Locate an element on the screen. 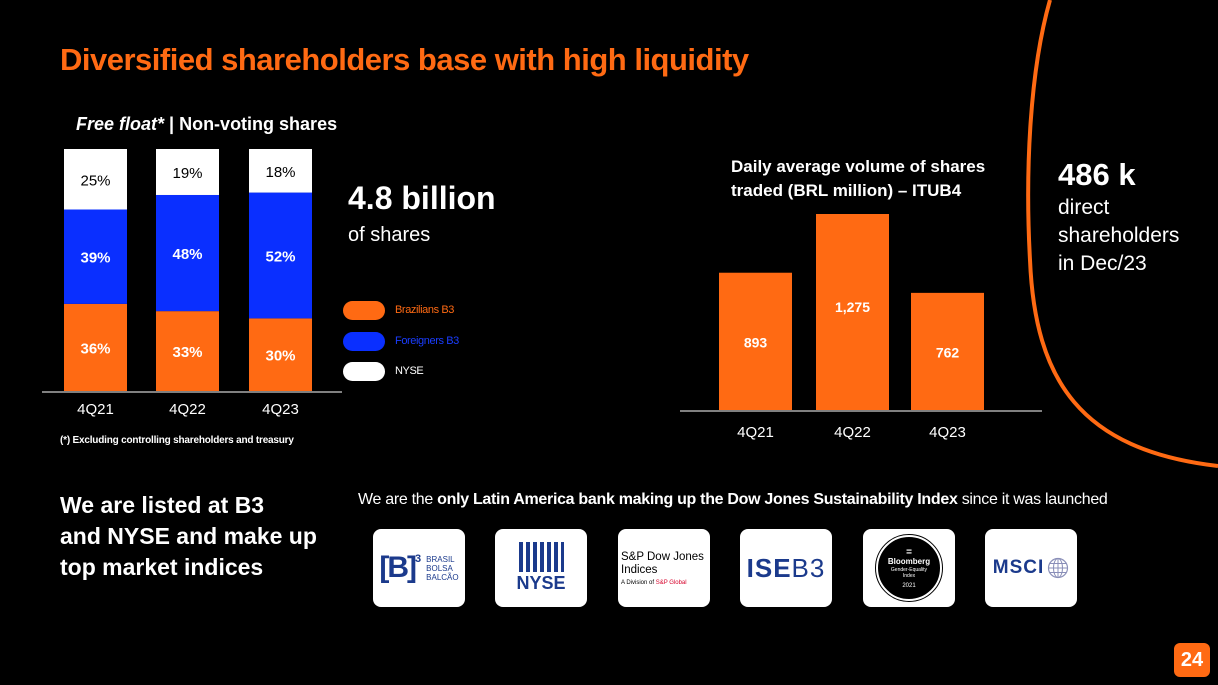 The height and width of the screenshot is (685, 1218). legend-label-nyse: NYSE is located at coordinates (409, 371).